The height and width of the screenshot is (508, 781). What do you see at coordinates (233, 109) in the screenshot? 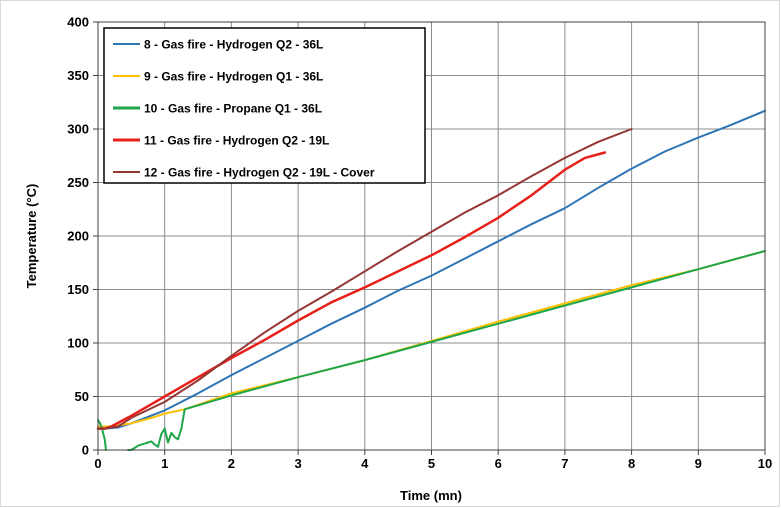
I see `legend-label: 10 - Gas fire - Propane Q1 - 36L` at bounding box center [233, 109].